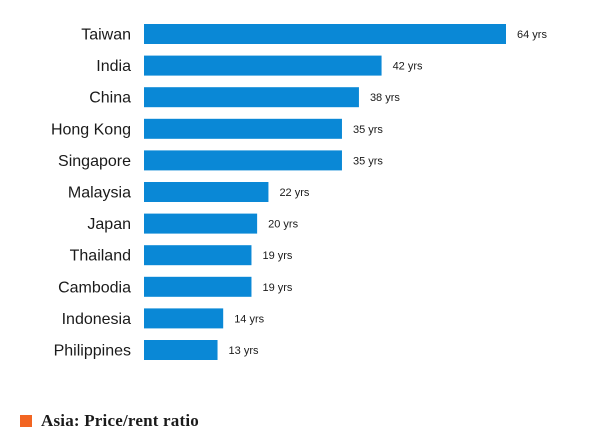 The height and width of the screenshot is (434, 600). What do you see at coordinates (294, 193) in the screenshot?
I see `value-label: 22 yrs` at bounding box center [294, 193].